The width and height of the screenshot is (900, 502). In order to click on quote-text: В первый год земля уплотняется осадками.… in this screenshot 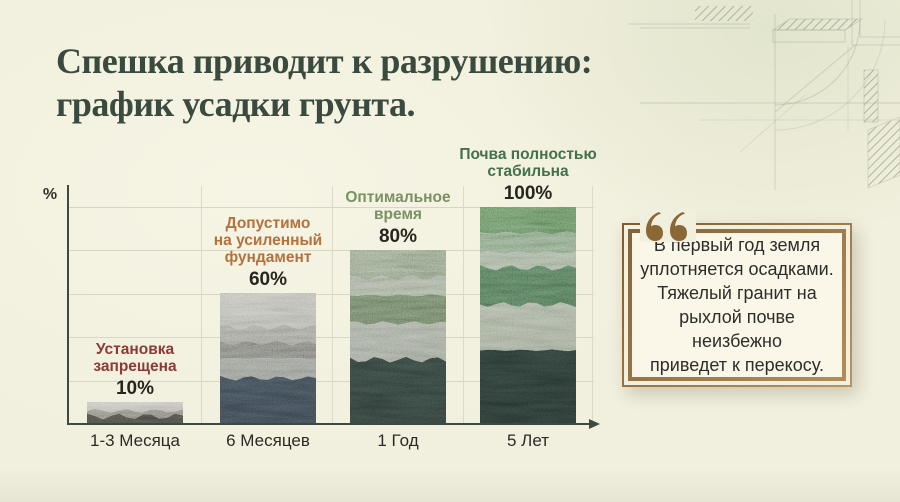, I will do `click(737, 305)`.